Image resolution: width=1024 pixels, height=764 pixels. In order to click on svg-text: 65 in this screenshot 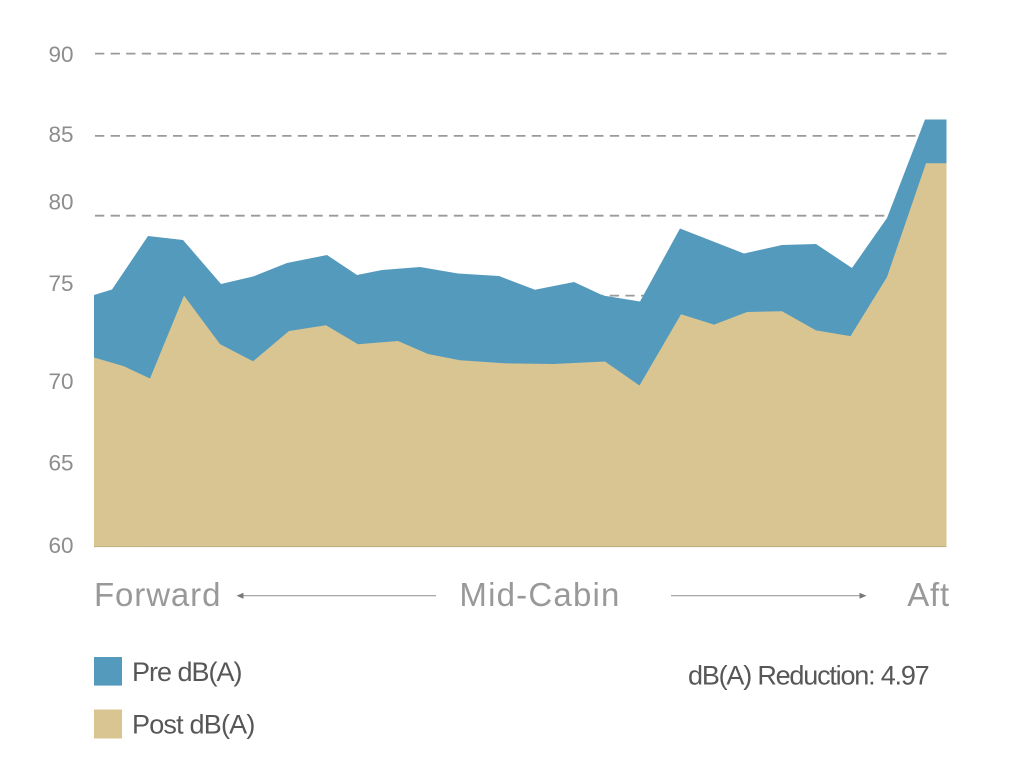, I will do `click(60, 463)`.